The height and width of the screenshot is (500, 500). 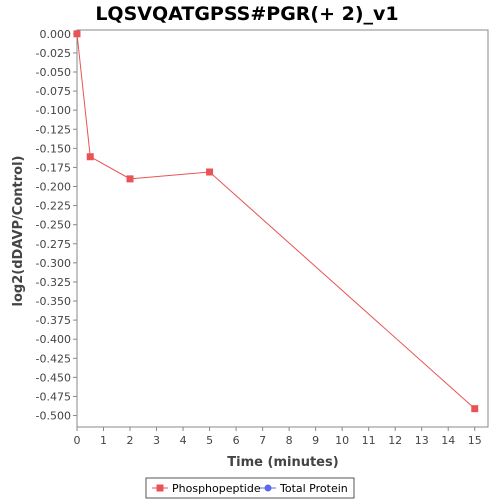 I want to click on y-tick-label: -0.425, so click(x=53, y=358).